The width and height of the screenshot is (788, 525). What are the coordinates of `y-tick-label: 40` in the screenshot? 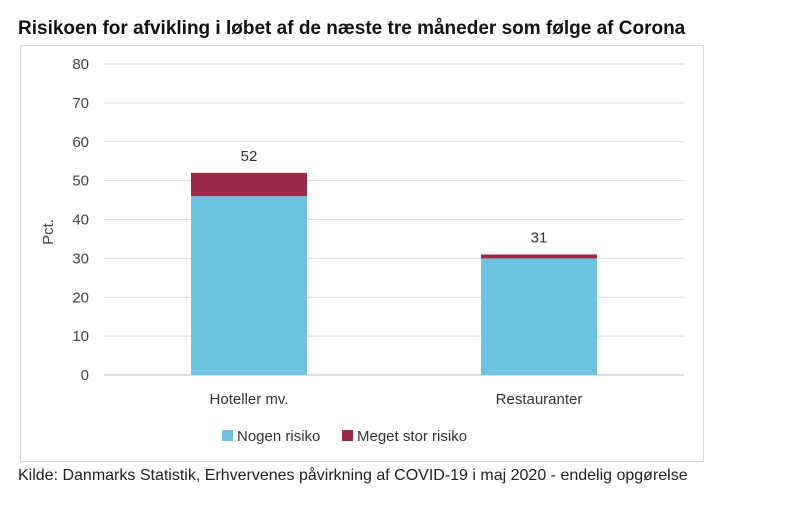 It's located at (80, 220).